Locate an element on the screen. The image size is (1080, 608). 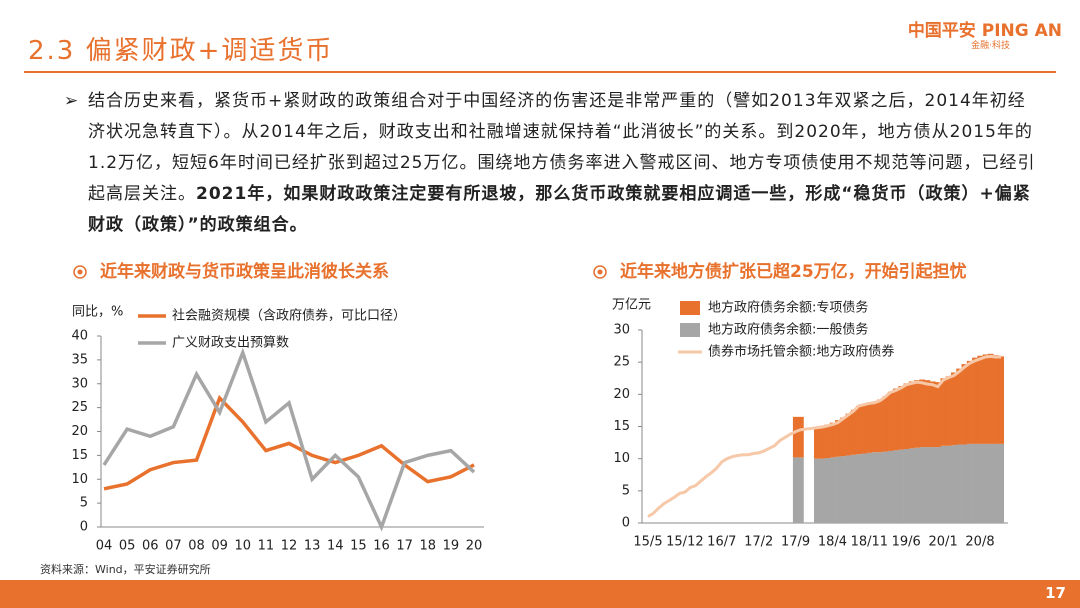
x-tick-label: 11 is located at coordinates (266, 546).